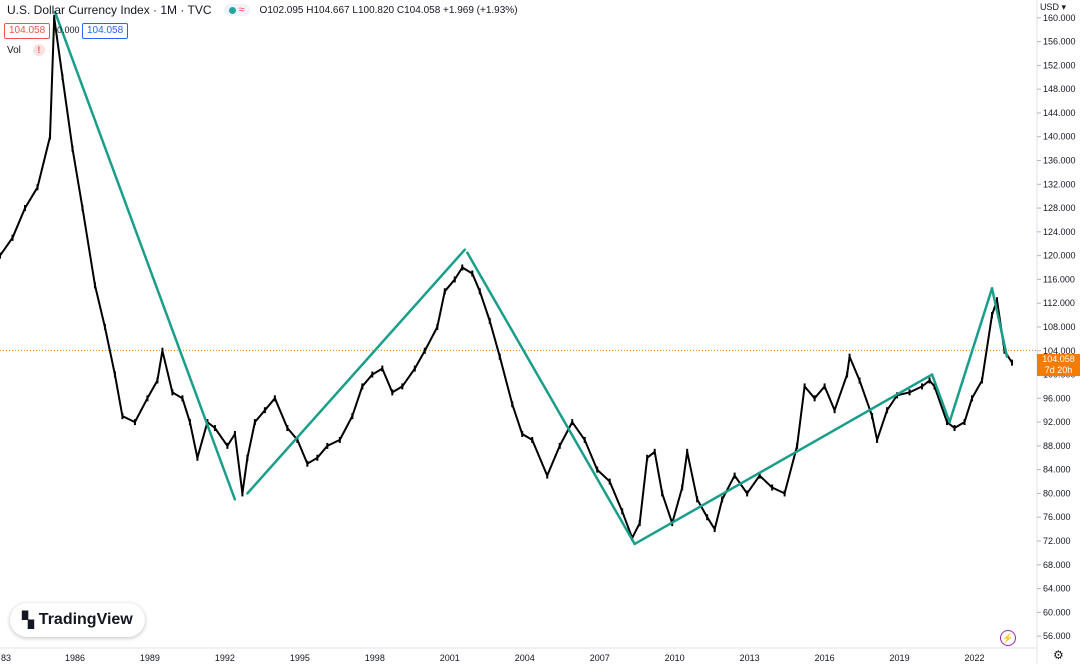 The image size is (1080, 664). What do you see at coordinates (1008, 638) in the screenshot?
I see `lightning-icon: ⚡` at bounding box center [1008, 638].